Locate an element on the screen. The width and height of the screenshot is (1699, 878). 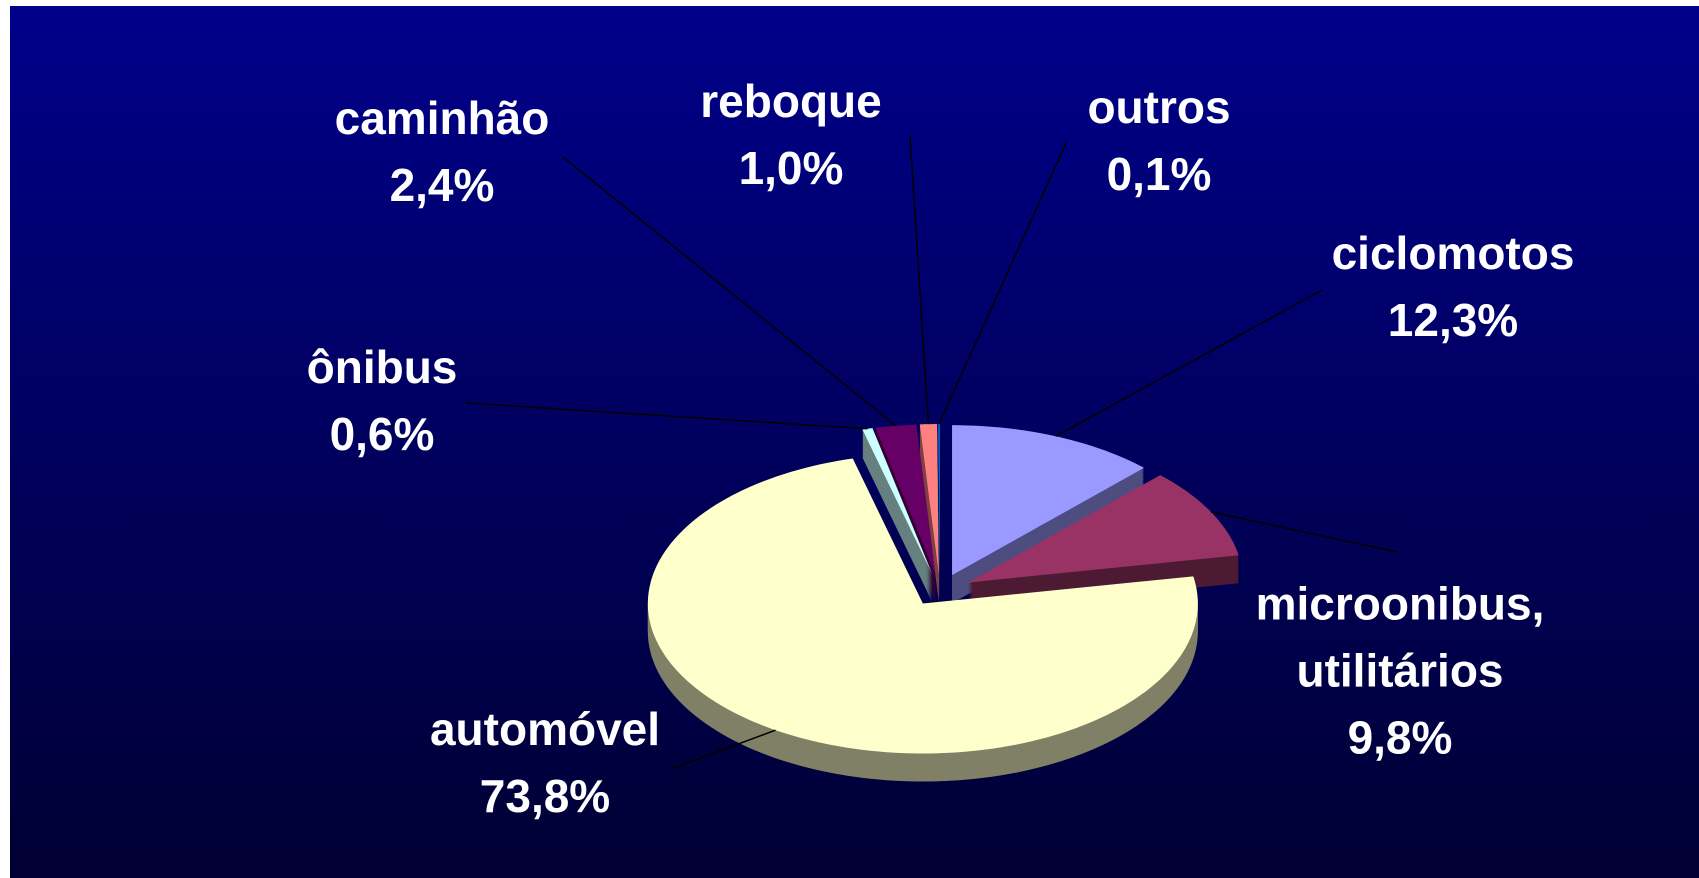
data-label: ônibus 0,6% is located at coordinates (382, 401).